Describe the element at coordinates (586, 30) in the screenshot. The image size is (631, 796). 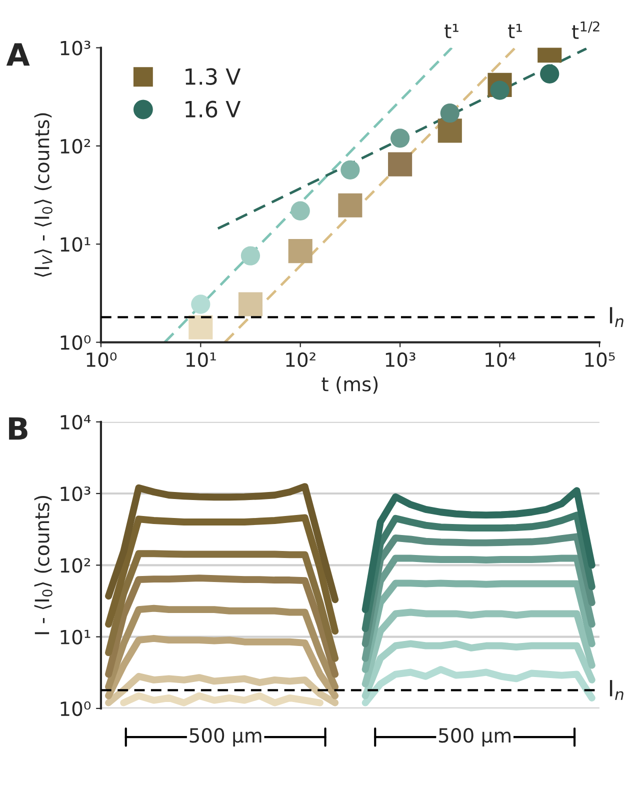
I see `annotation: t$^{1/2}$` at that location.